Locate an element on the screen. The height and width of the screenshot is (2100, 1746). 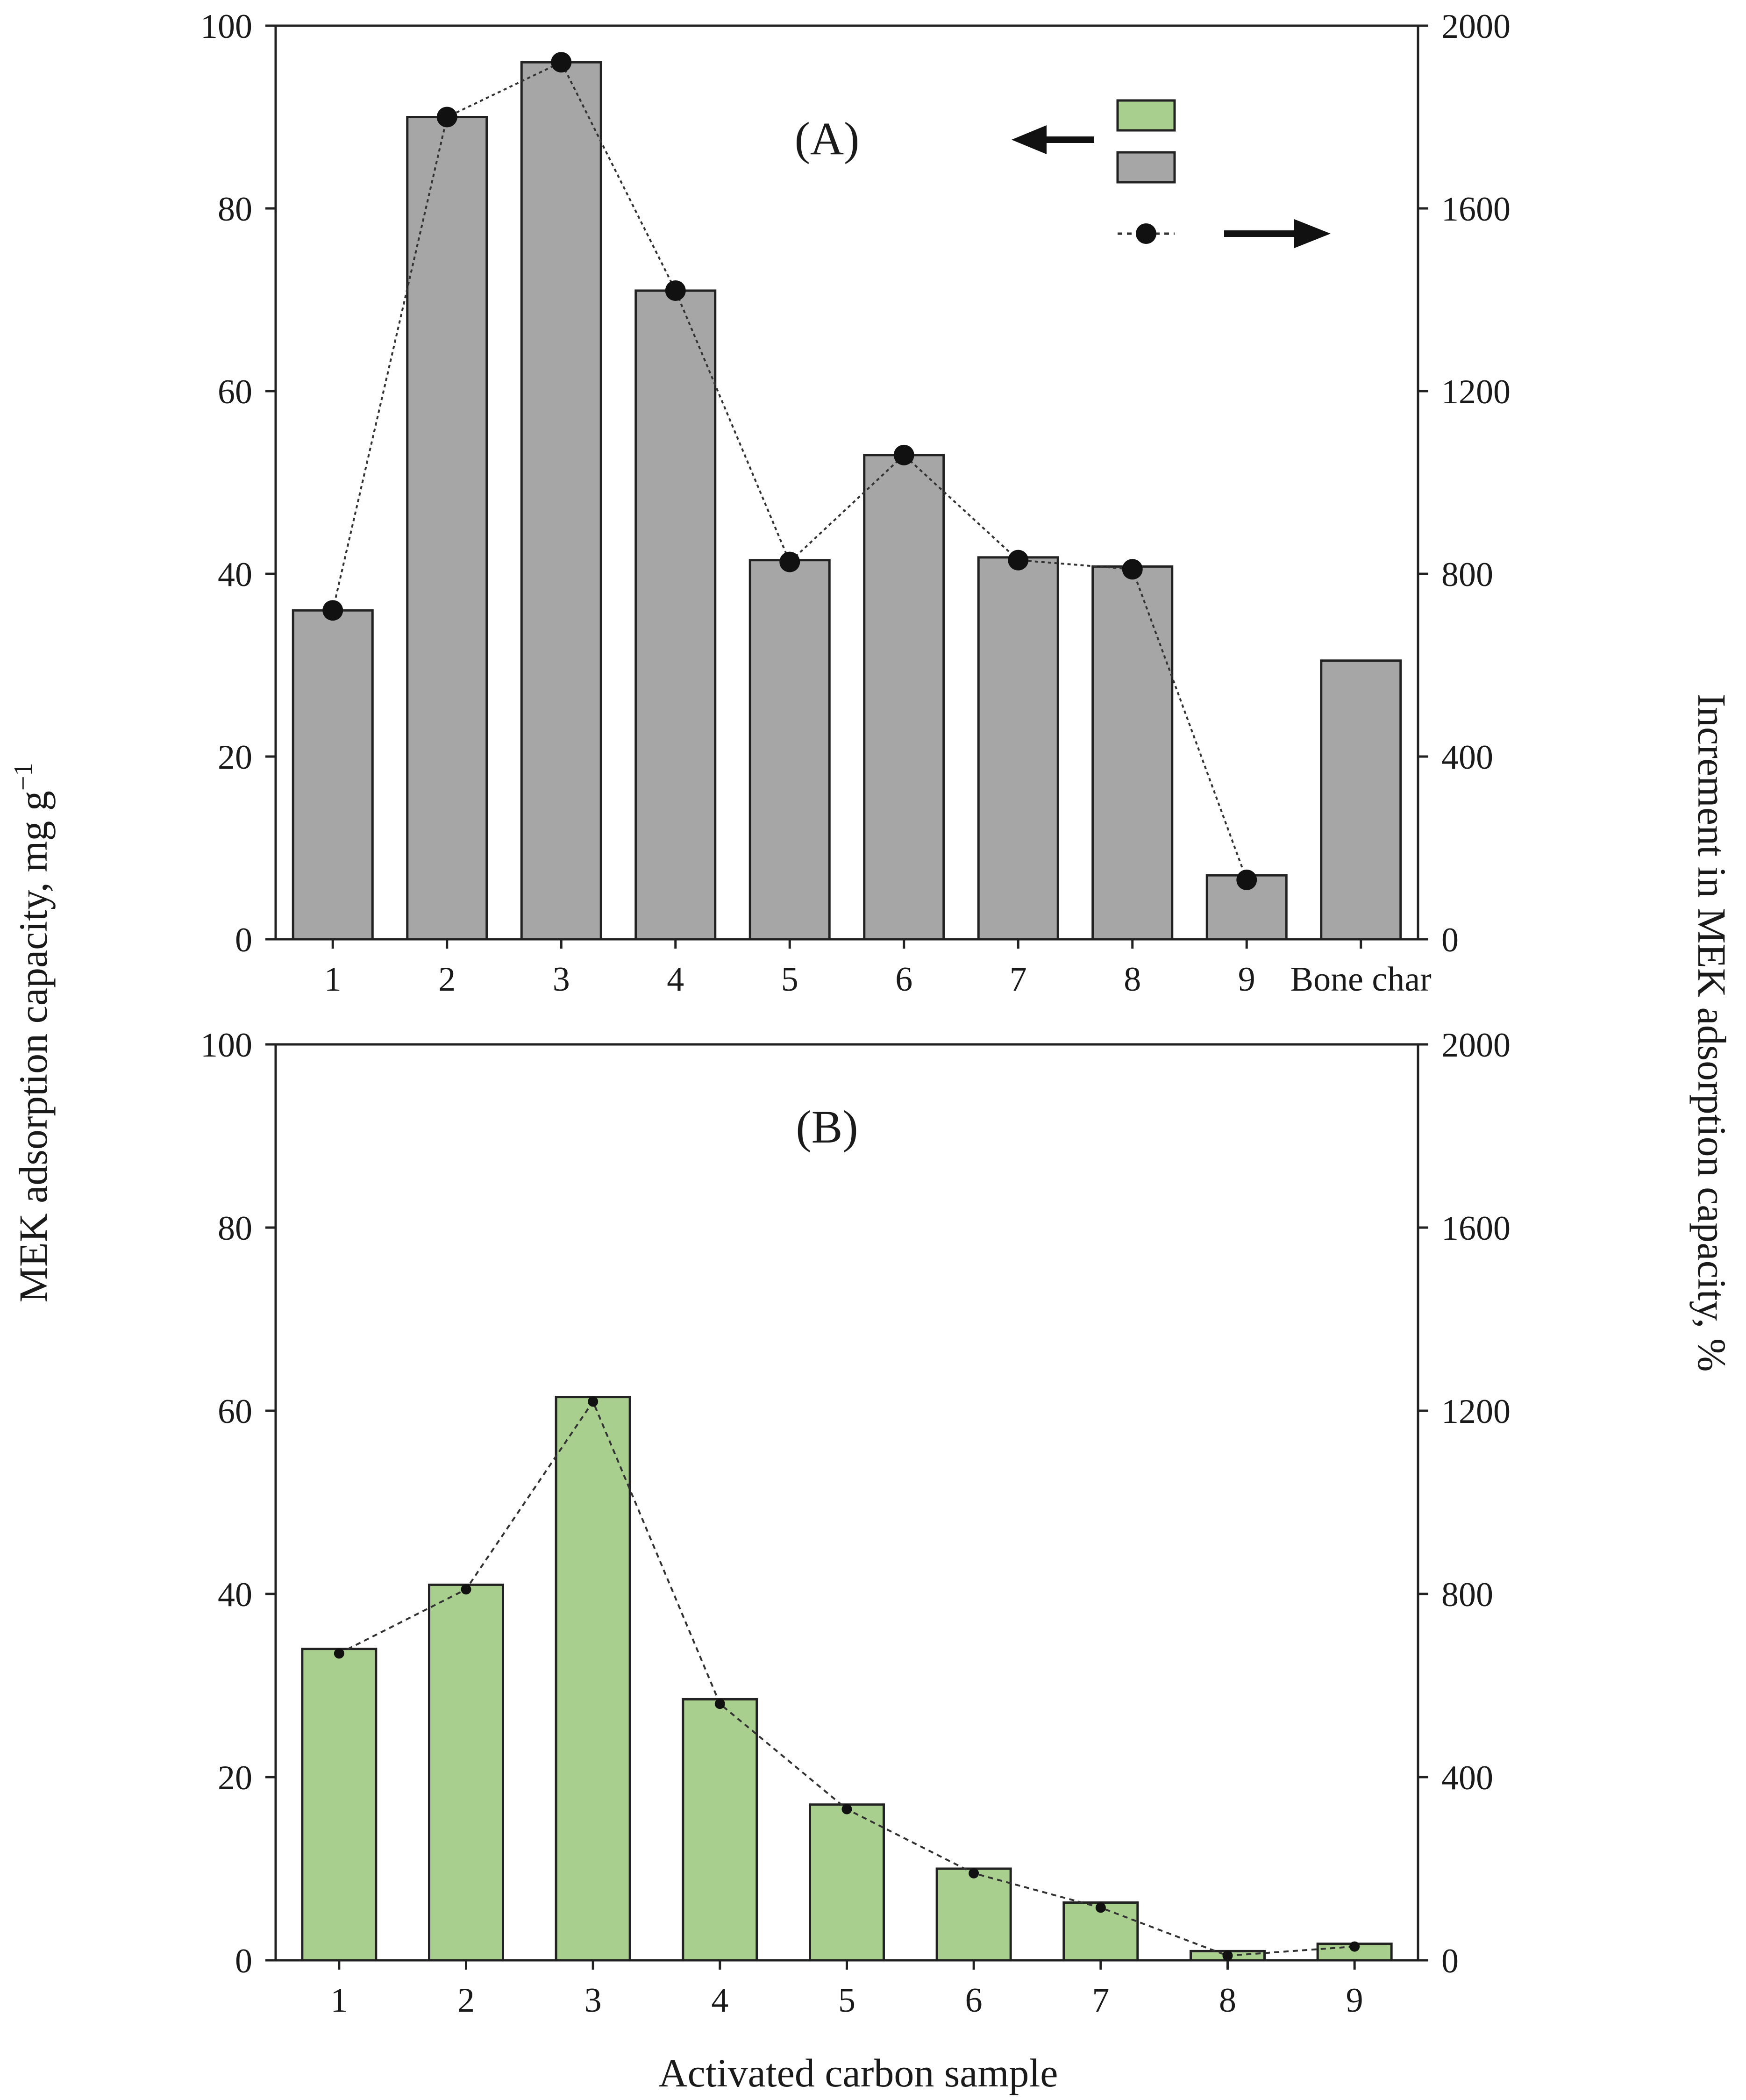
legend-marker is located at coordinates (1146, 234).